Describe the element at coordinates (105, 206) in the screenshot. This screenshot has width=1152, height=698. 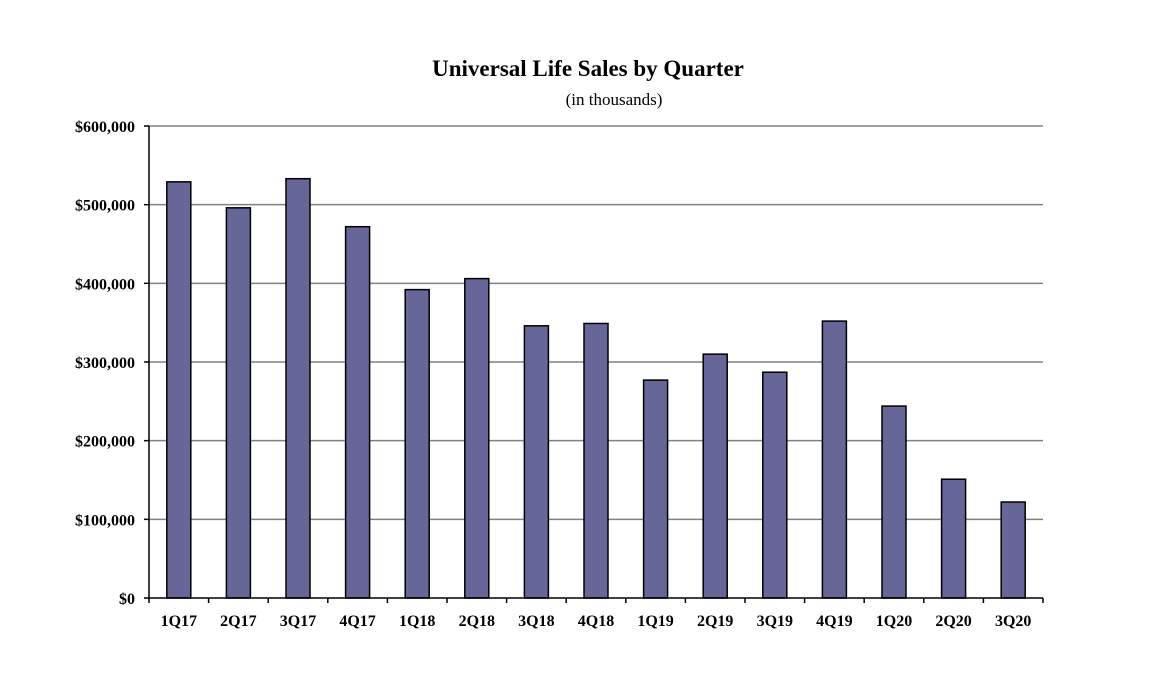
I see `y-tick-label: $500,000` at that location.